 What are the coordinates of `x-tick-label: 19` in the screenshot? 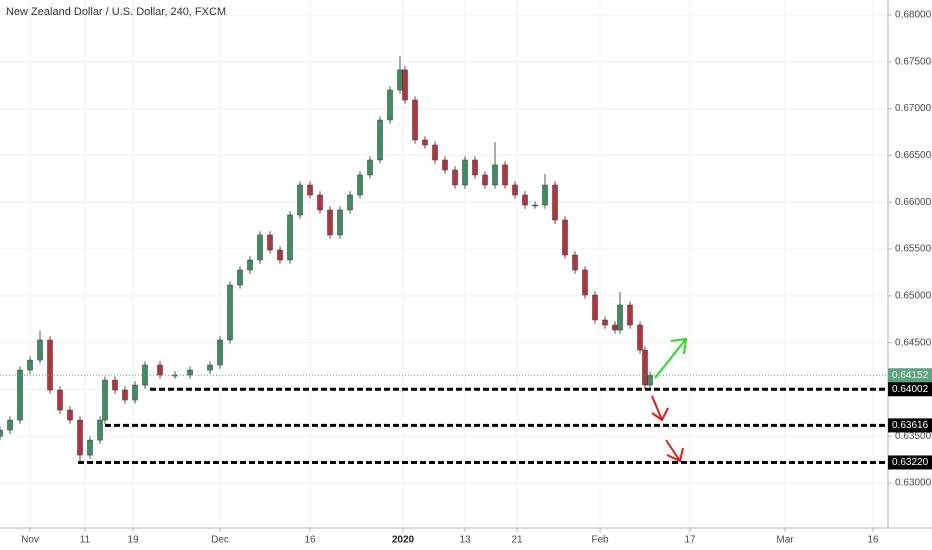 It's located at (133, 540).